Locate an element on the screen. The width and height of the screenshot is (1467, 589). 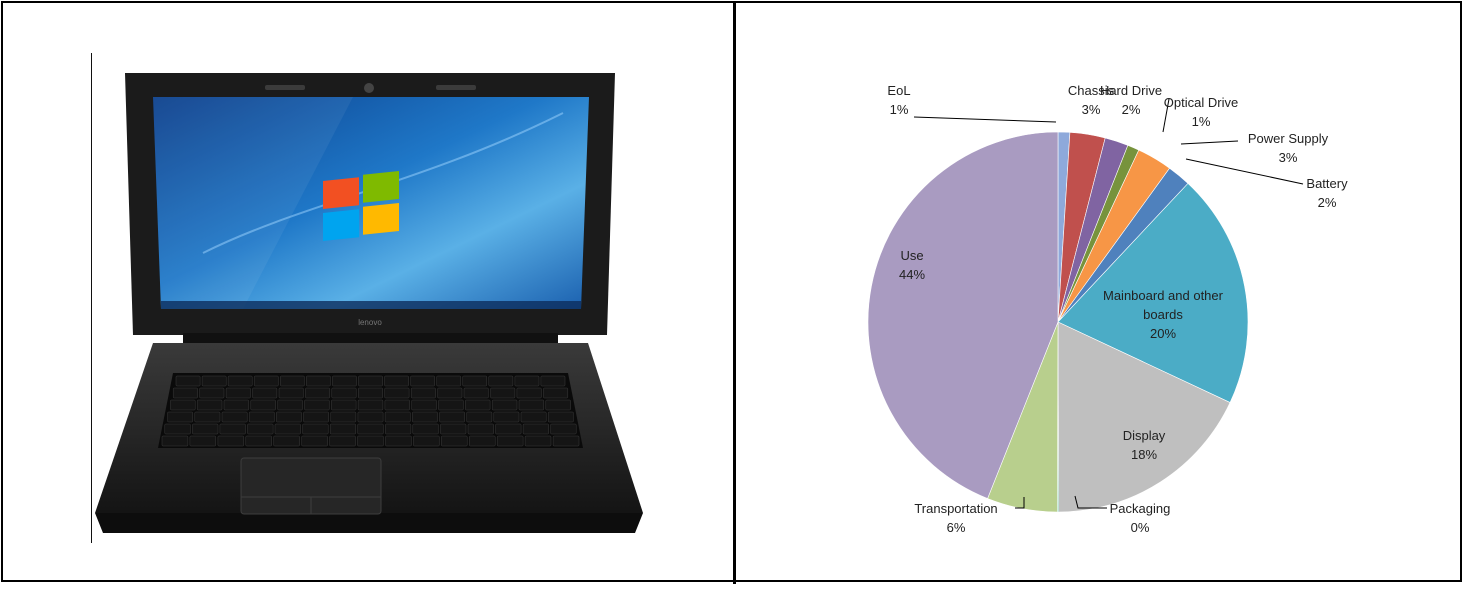
slice-label-chassis: Chassis 3% is located at coordinates (1091, 100).